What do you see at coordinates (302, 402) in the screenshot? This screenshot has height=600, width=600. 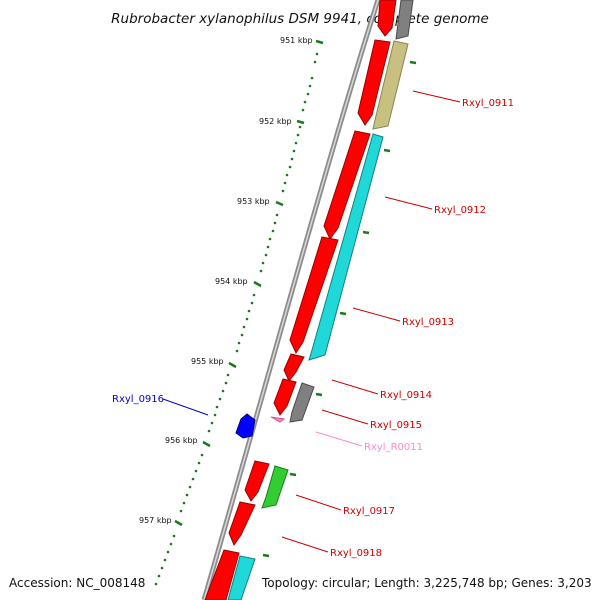 I see `cog-block-gray` at bounding box center [302, 402].